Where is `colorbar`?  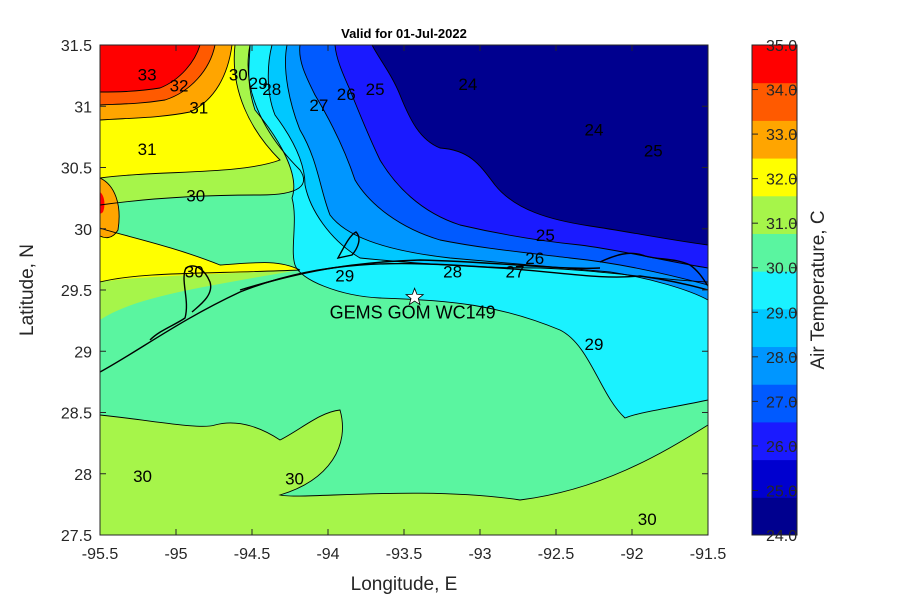
colorbar is located at coordinates (774, 290).